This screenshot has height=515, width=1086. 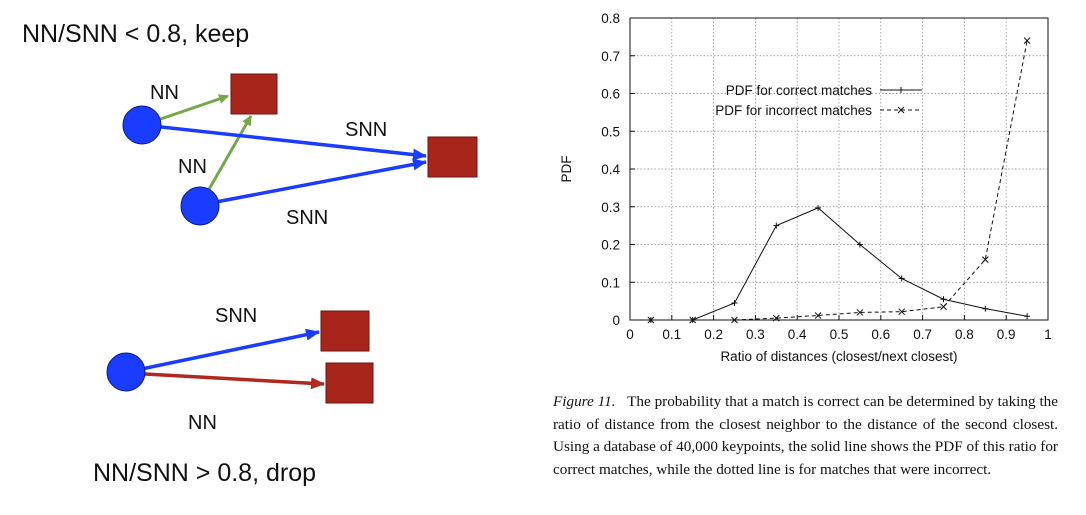 I want to click on y-axis-label: PDF, so click(x=566, y=169).